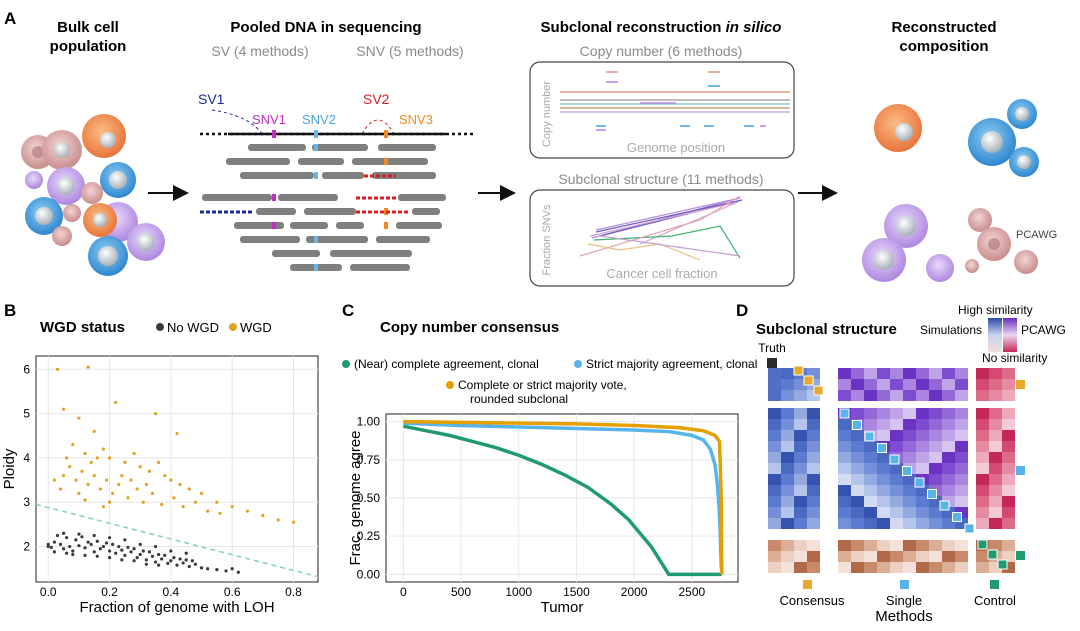 This screenshot has width=1080, height=631. What do you see at coordinates (542, 385) in the screenshot?
I see `legend-label-subclonal: Complete or strict majority vote,` at bounding box center [542, 385].